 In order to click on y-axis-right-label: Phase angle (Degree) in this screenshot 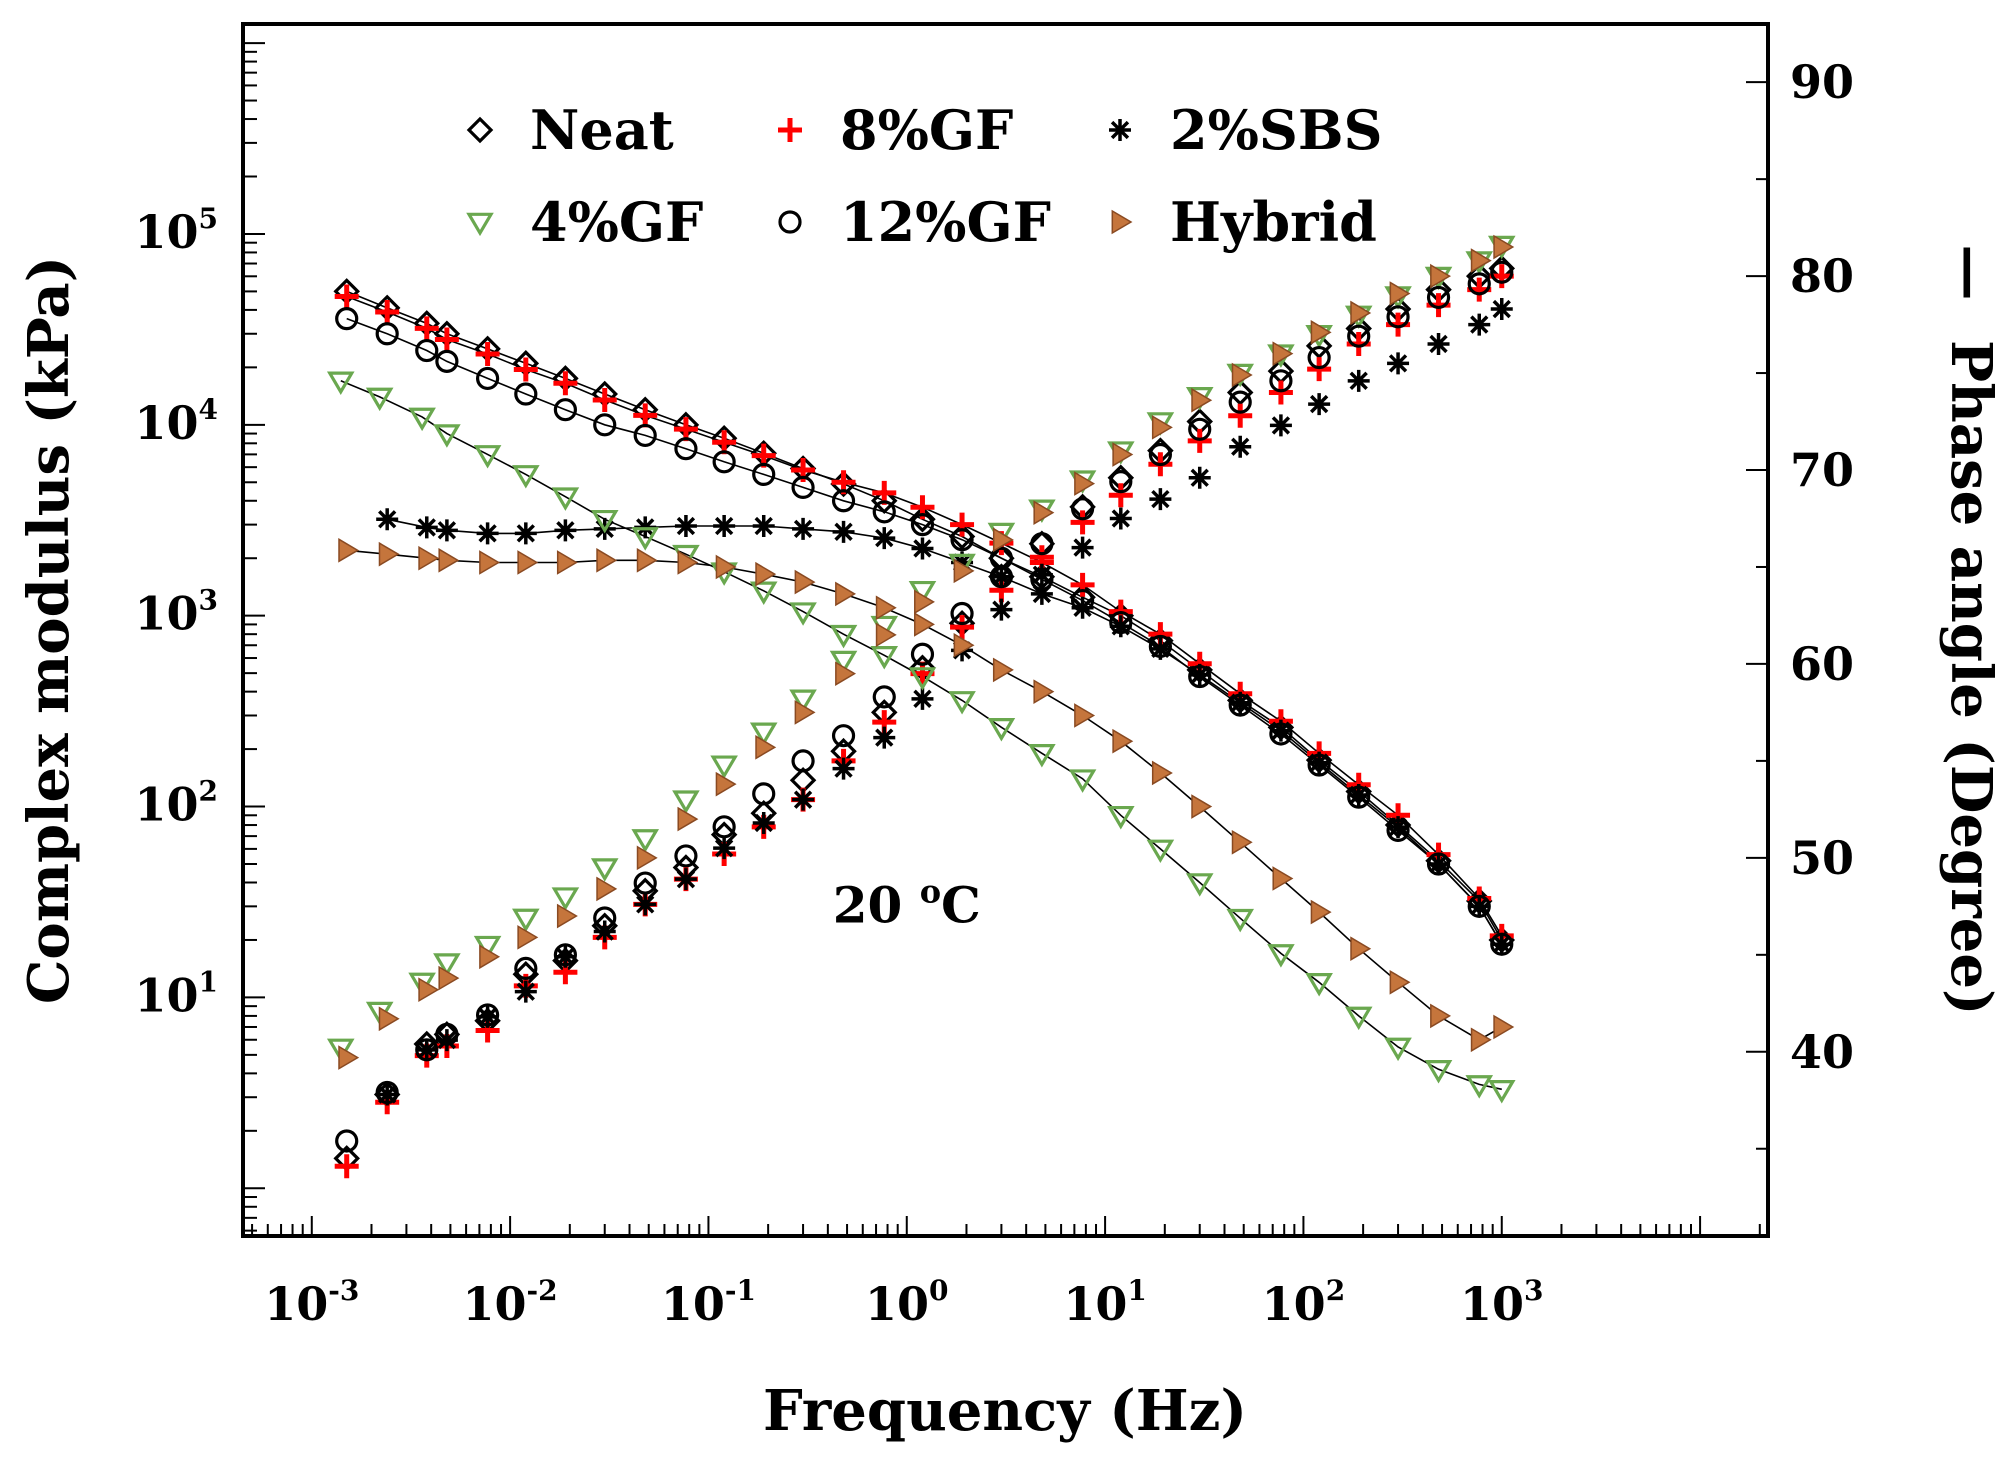, I will do `click(1969, 677)`.